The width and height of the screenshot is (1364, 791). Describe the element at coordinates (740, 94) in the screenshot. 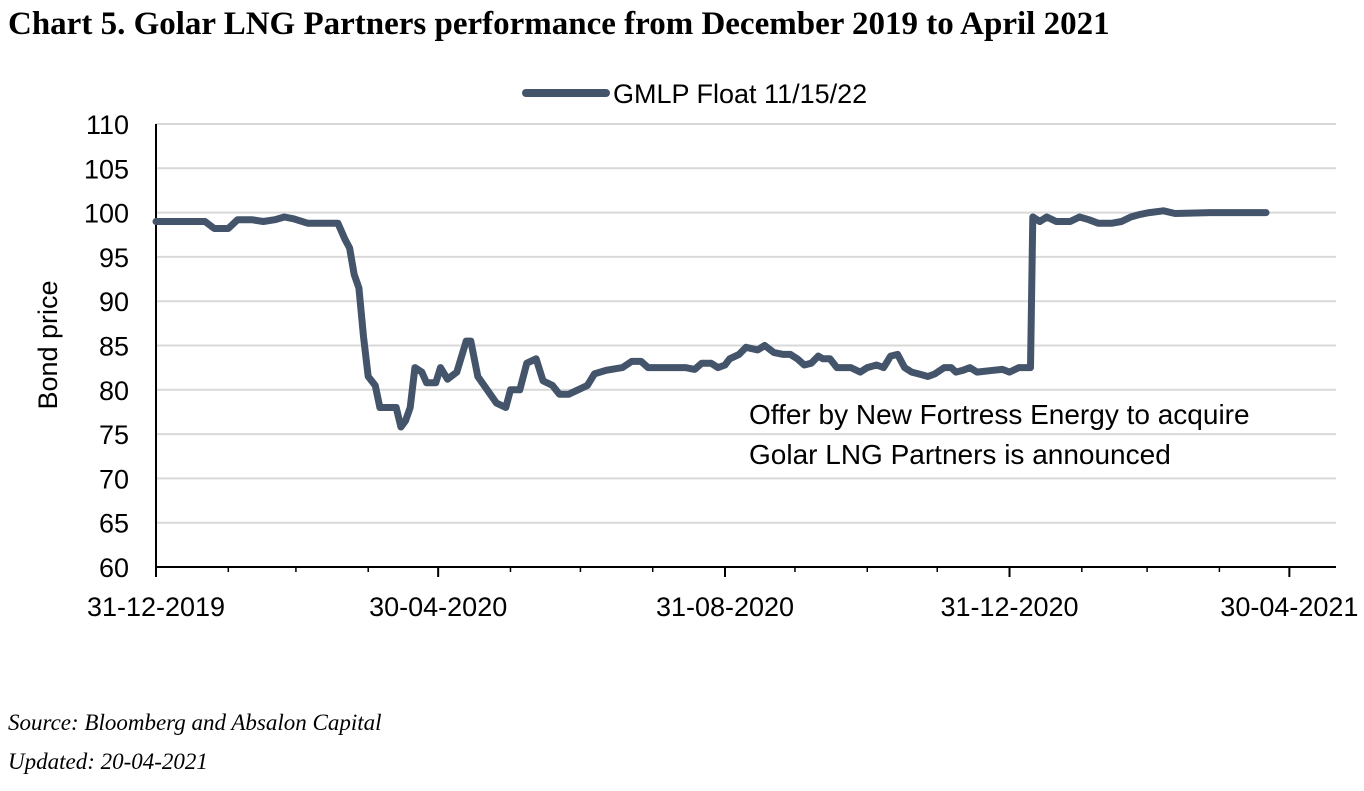

I see `legend-label: GMLP Float 11/15/22` at that location.